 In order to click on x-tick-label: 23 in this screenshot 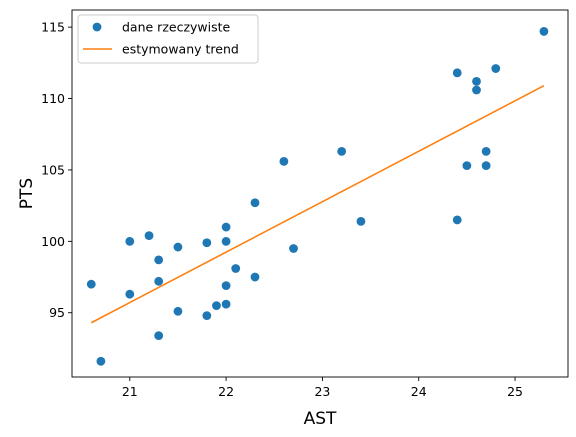, I will do `click(322, 391)`.